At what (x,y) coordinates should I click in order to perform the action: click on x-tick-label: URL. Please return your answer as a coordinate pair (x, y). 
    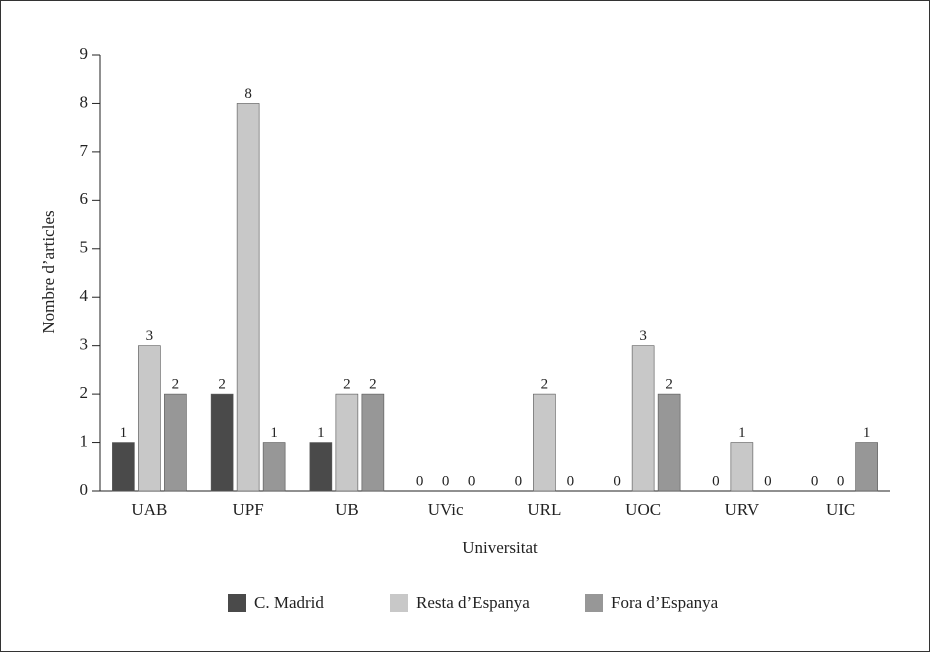
    Looking at the image, I should click on (544, 509).